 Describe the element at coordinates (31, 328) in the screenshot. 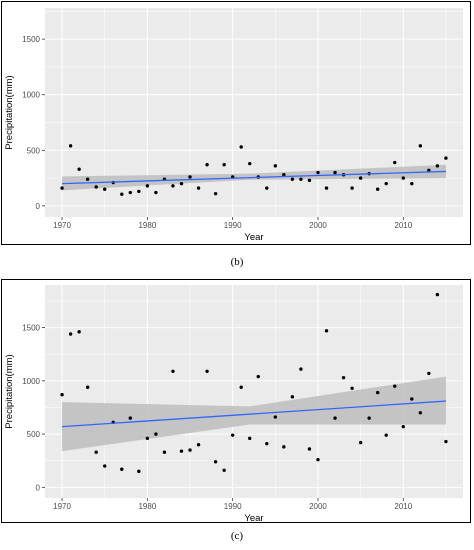

I see `y-tick-label: 1500` at that location.